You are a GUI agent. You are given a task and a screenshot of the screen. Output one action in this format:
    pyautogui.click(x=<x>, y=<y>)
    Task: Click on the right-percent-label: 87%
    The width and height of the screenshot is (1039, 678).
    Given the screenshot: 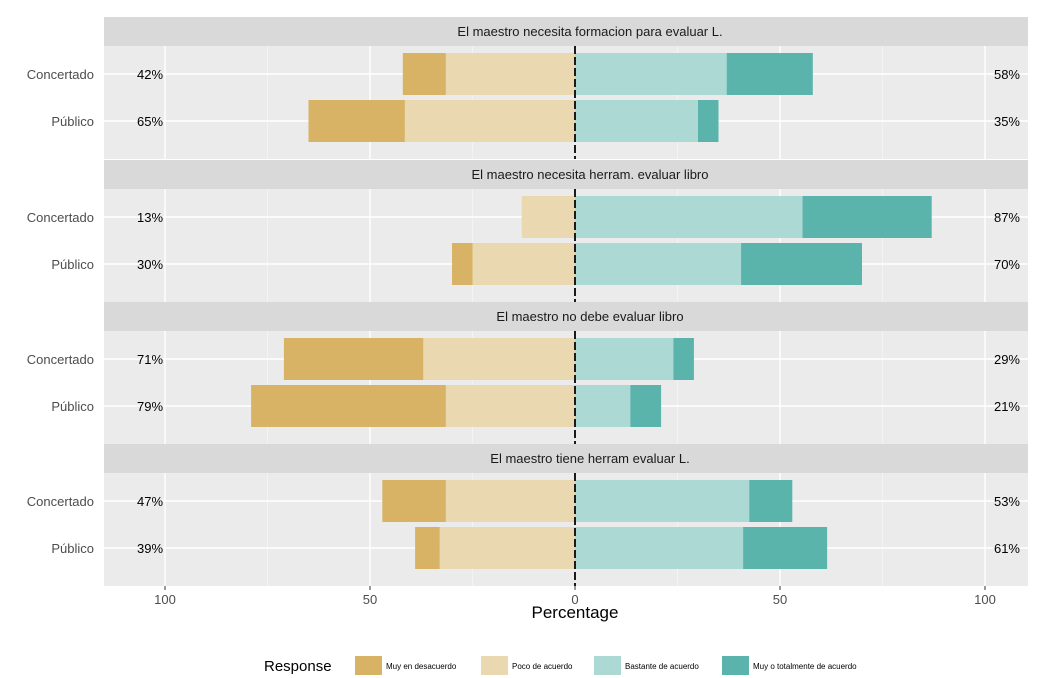 What is the action you would take?
    pyautogui.click(x=1007, y=217)
    